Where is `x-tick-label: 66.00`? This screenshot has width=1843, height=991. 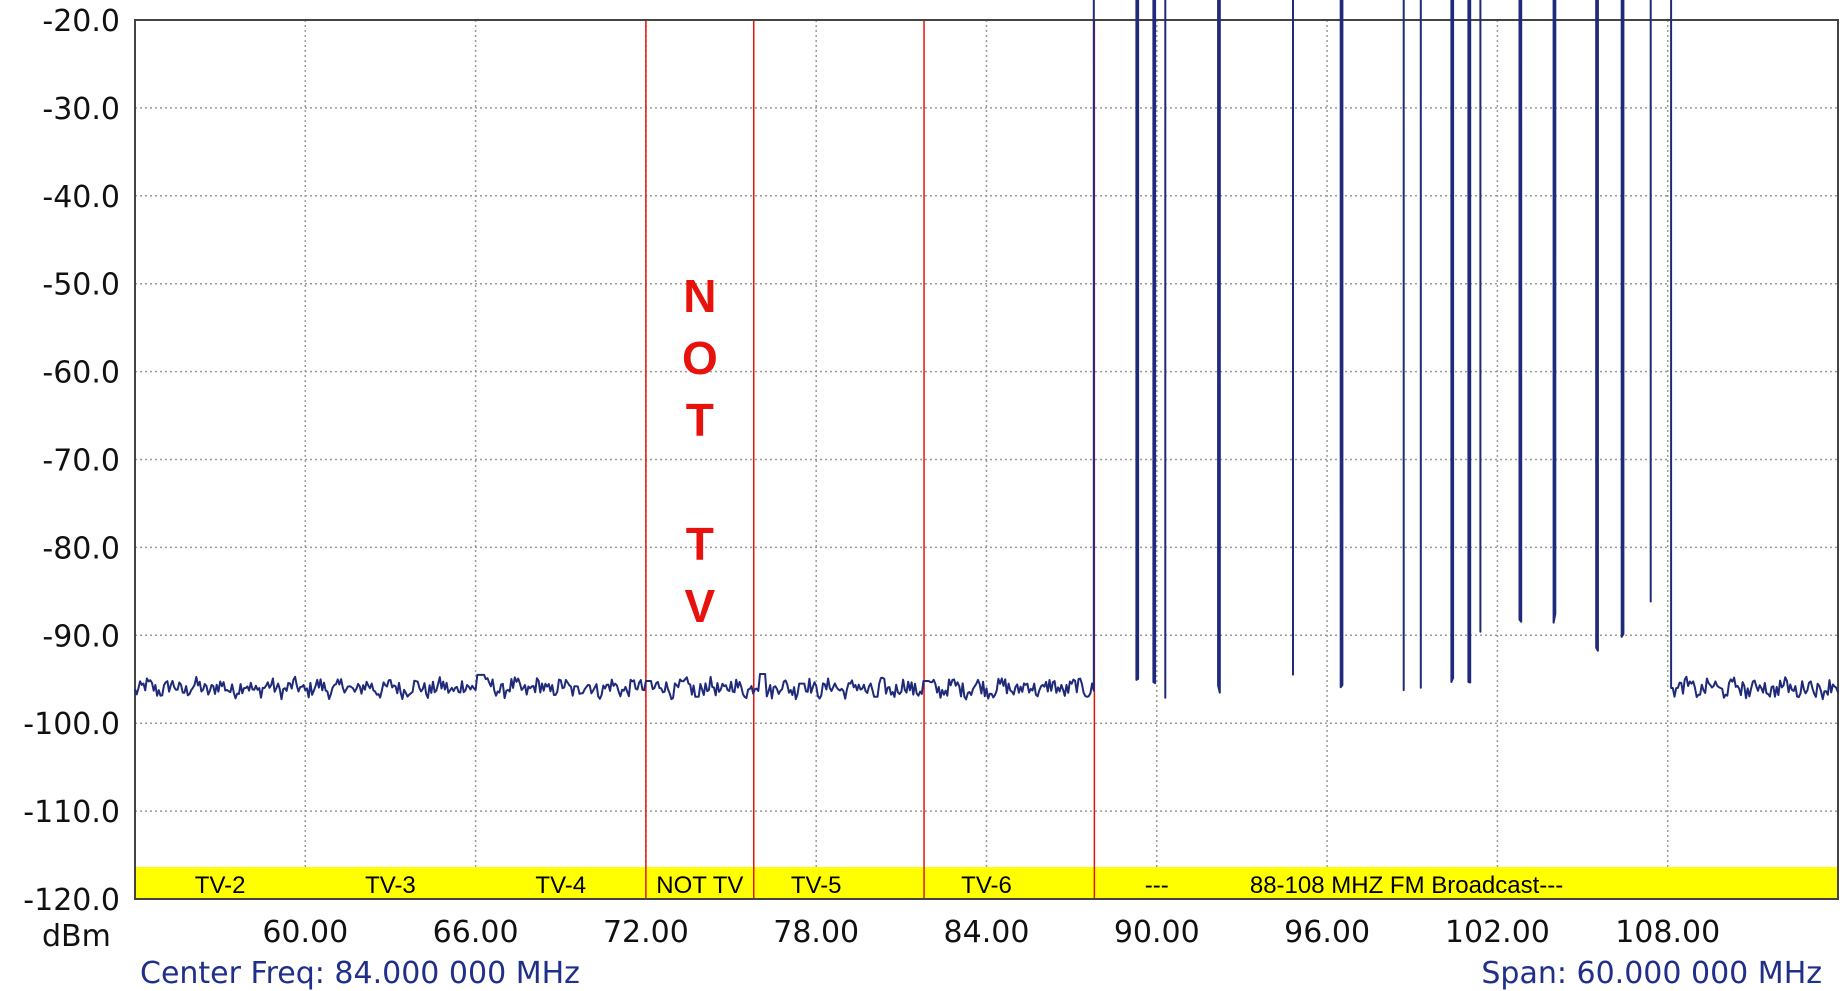
x-tick-label: 66.00 is located at coordinates (476, 932).